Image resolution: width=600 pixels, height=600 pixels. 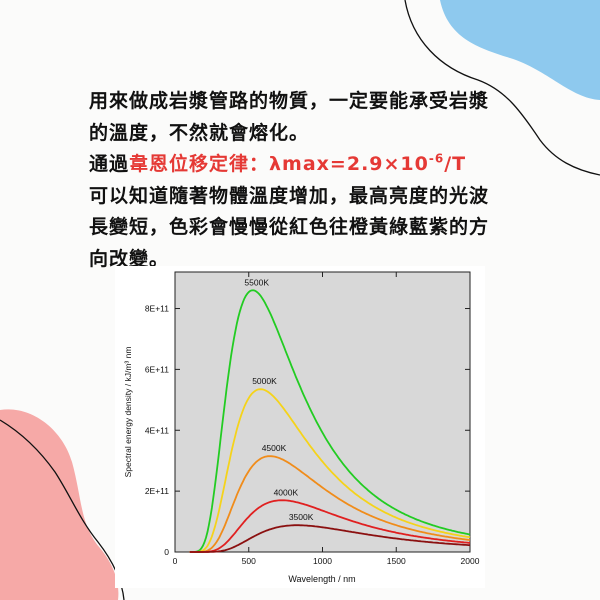 I want to click on series-label-5000K: 5000K, so click(x=264, y=381).